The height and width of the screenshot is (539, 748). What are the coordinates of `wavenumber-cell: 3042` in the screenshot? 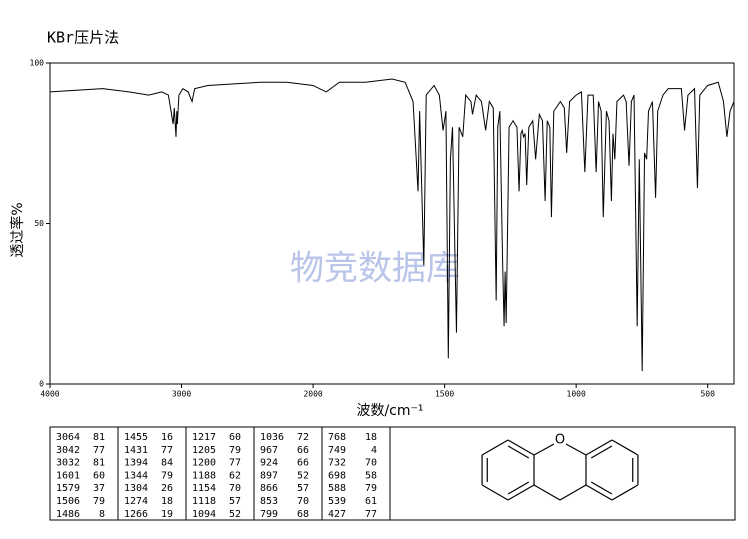 It's located at (68, 450).